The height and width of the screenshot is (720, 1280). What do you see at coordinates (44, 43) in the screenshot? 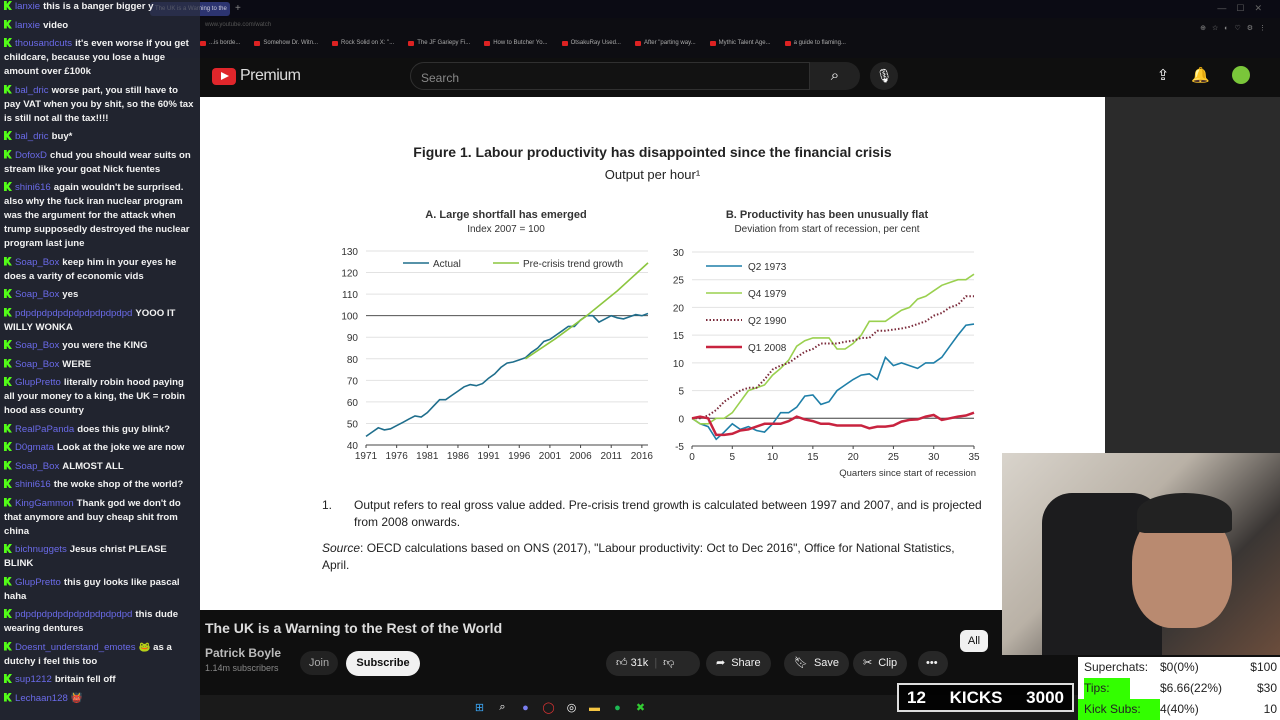
I see `chat-username: thousandcuts` at bounding box center [44, 43].